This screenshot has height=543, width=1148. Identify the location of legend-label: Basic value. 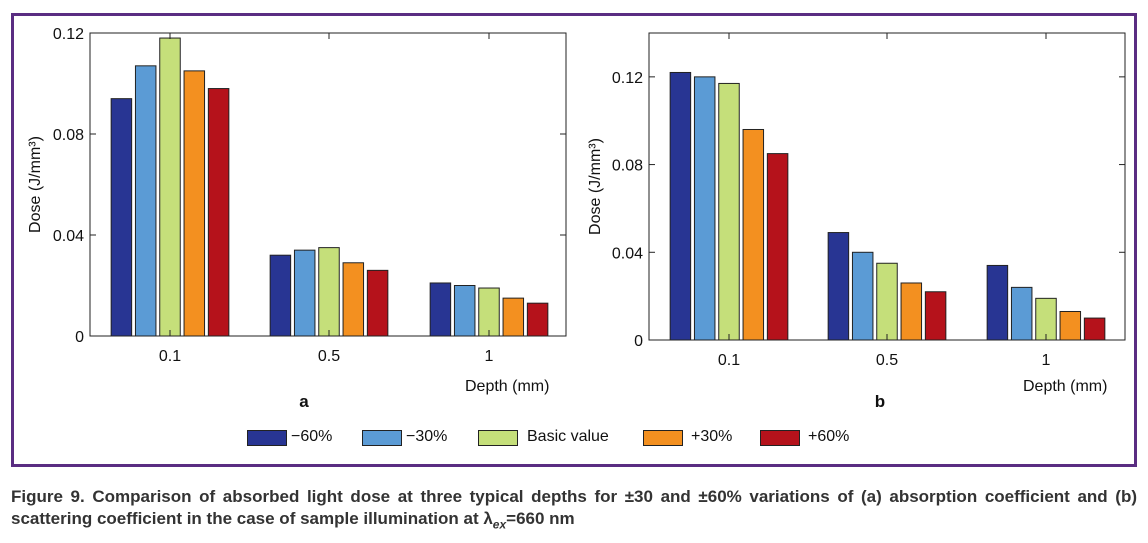
(568, 436).